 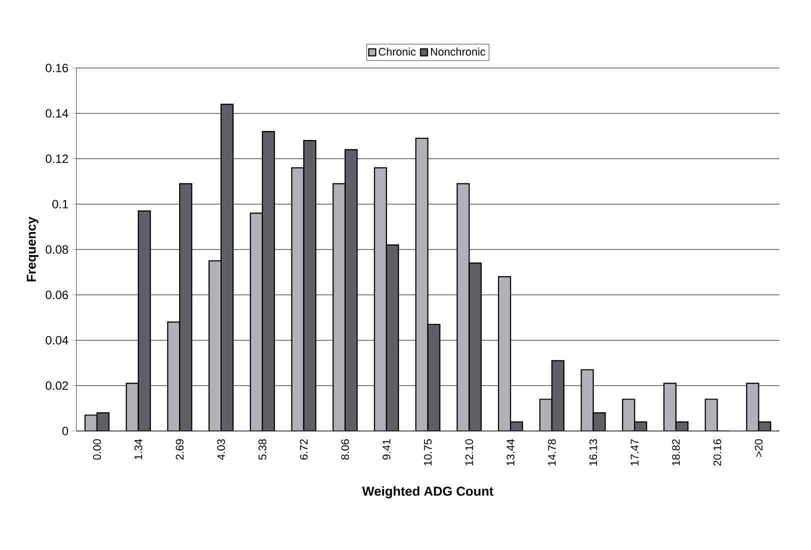 I want to click on x-tick-label: 18.82, so click(x=676, y=452).